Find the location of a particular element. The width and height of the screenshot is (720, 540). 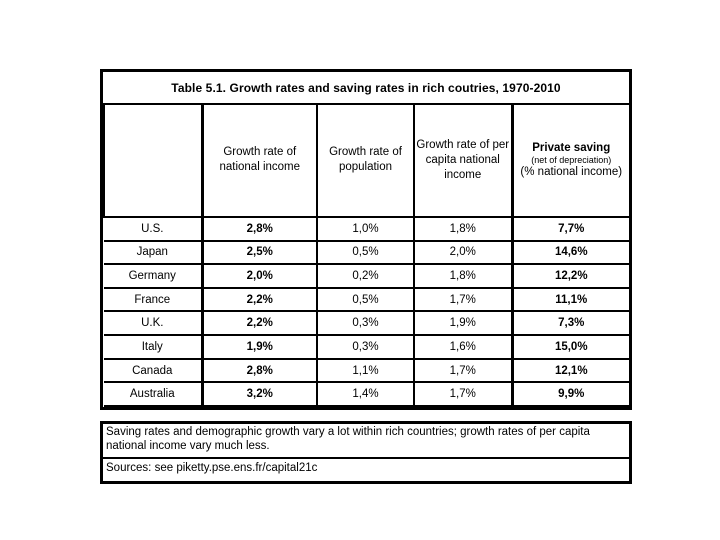

value-cell: 12,1% is located at coordinates (569, 370).